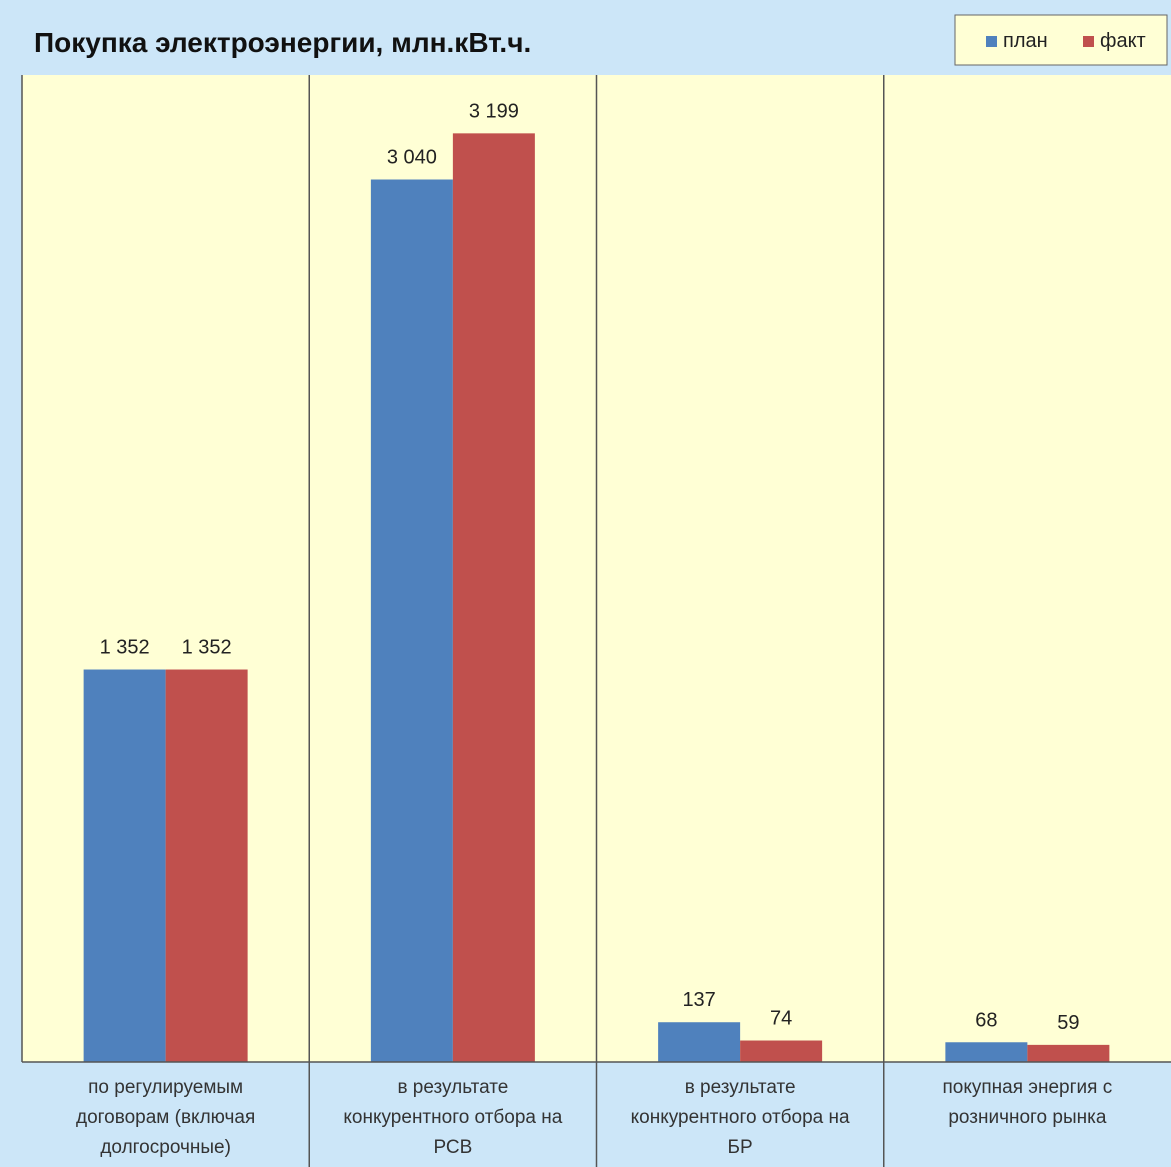 The image size is (1171, 1167). What do you see at coordinates (1027, 1117) in the screenshot?
I see `category-label: розничного рынка` at bounding box center [1027, 1117].